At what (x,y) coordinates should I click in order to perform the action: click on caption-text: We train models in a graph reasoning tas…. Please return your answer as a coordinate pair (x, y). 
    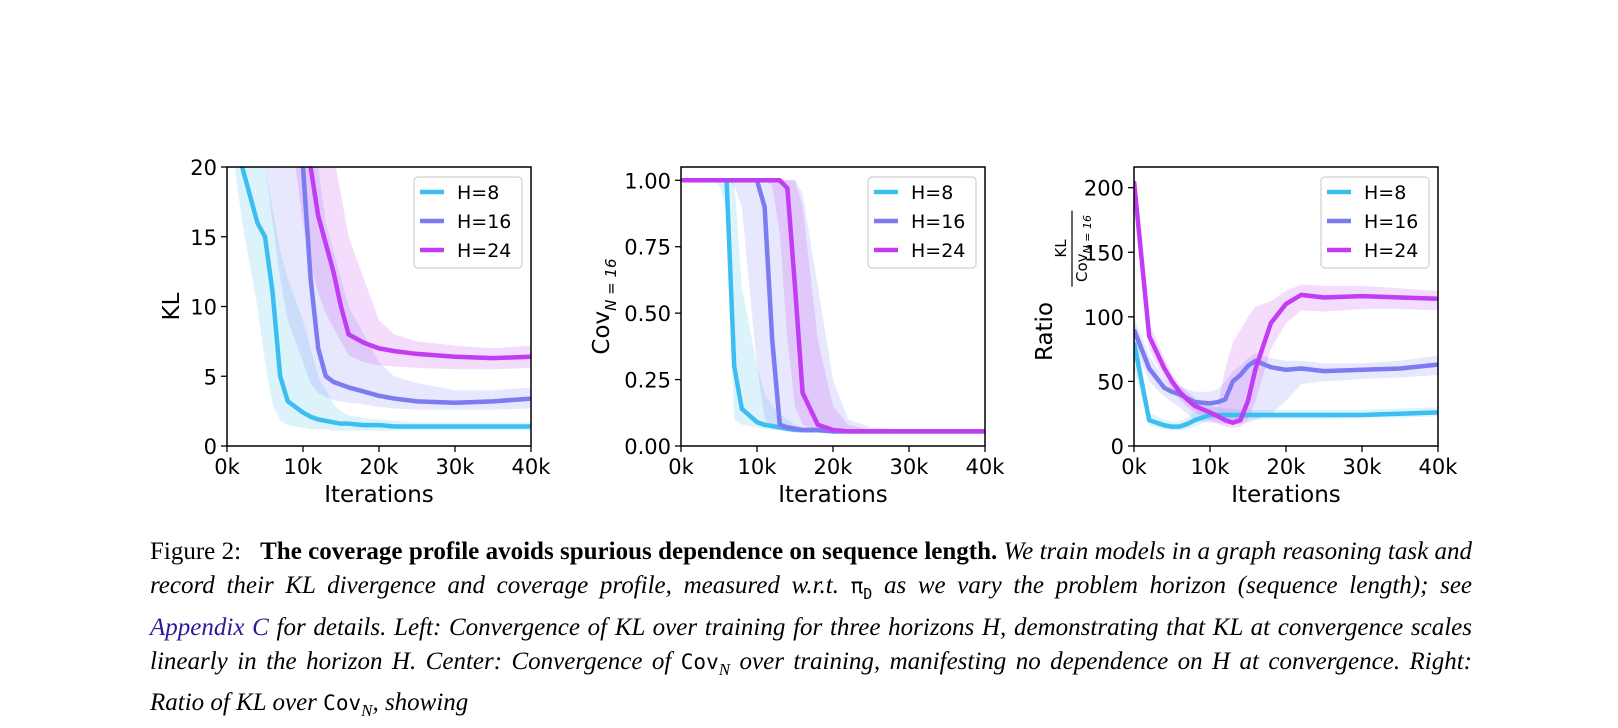
    Looking at the image, I should click on (811, 568).